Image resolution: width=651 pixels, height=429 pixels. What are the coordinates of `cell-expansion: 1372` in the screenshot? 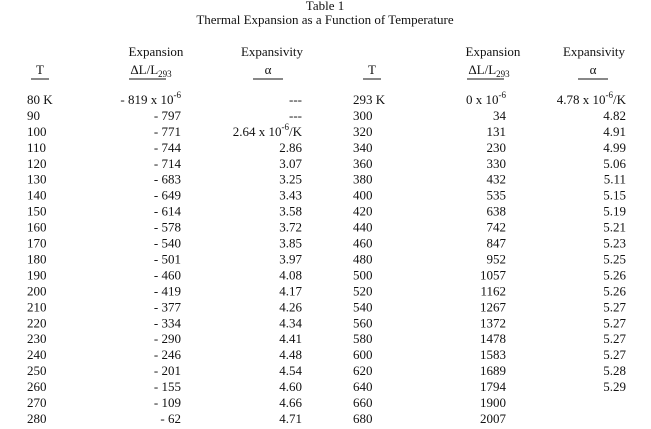 It's located at (493, 322).